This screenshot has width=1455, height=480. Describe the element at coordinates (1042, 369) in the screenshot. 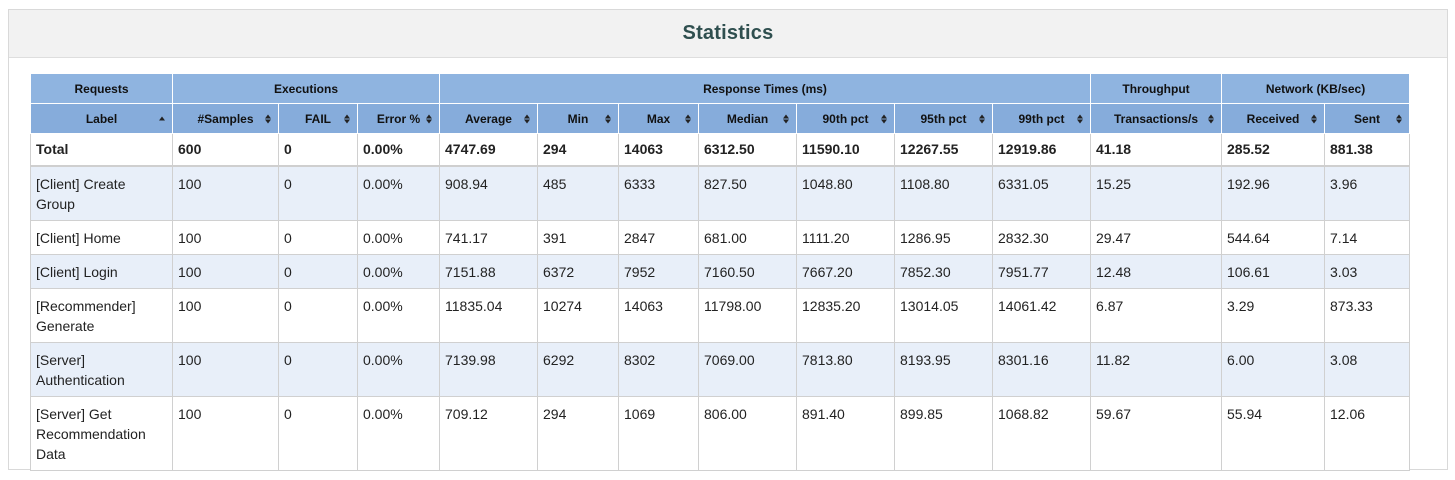

I see `cell-99th-pct: 8301.16` at that location.